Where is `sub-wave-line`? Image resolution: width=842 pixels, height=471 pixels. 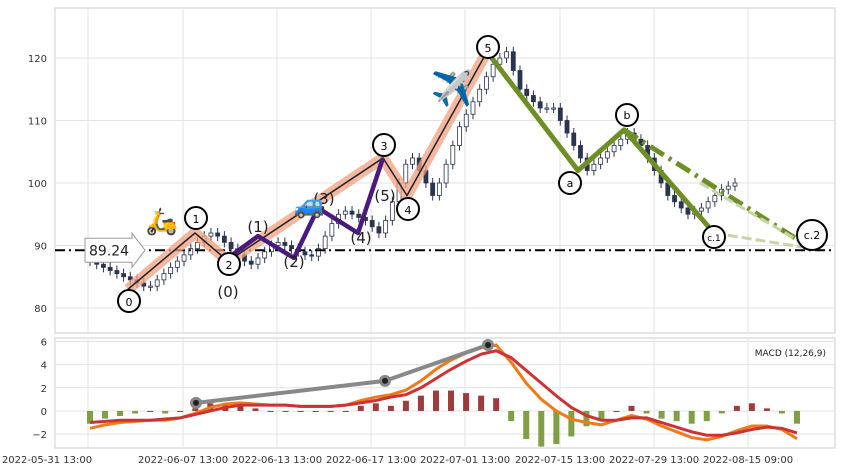
sub-wave-line is located at coordinates (306, 209).